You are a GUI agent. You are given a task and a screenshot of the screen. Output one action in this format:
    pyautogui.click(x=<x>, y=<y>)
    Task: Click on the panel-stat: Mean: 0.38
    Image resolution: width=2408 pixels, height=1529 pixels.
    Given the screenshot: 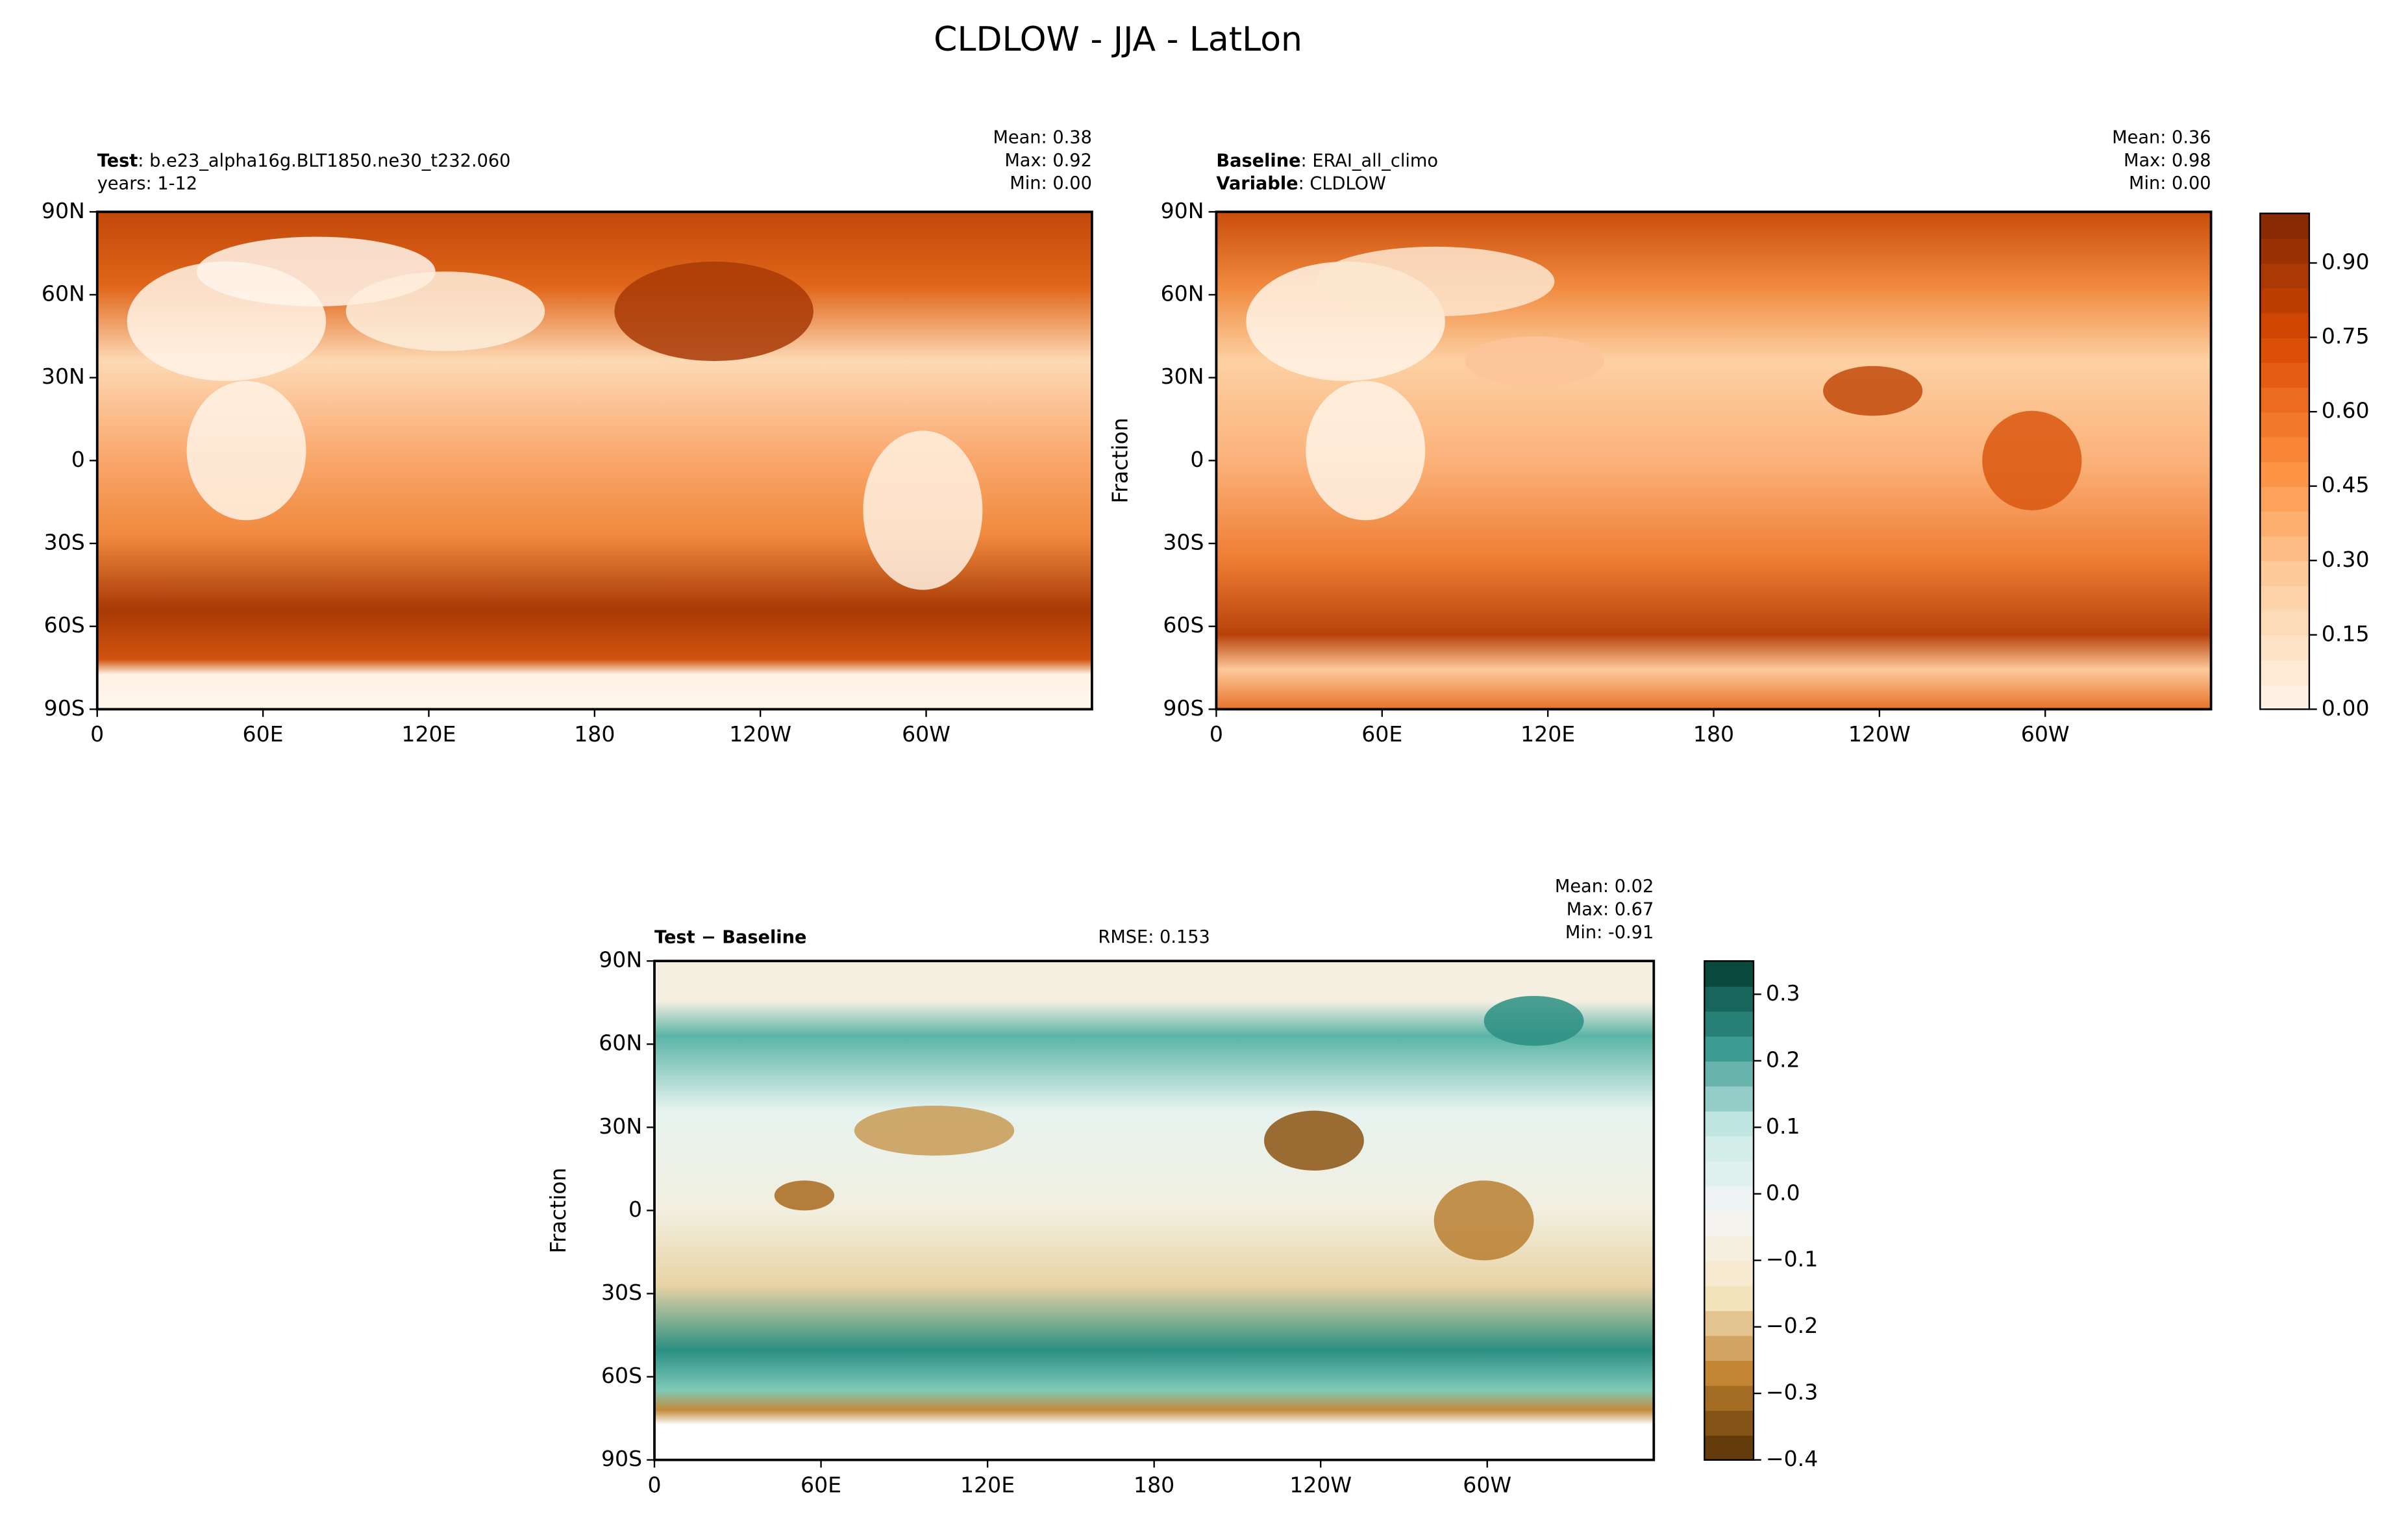 What is the action you would take?
    pyautogui.click(x=1042, y=137)
    